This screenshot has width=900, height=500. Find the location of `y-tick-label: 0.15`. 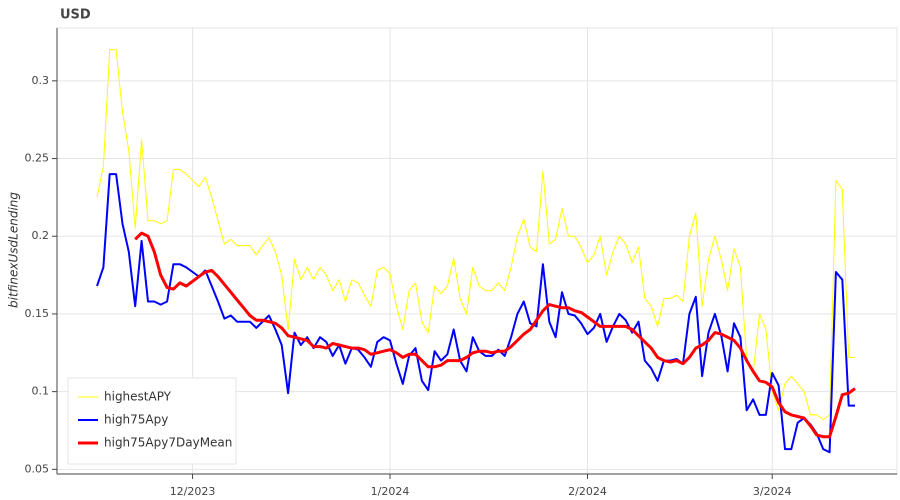

y-tick-label: 0.15 is located at coordinates (37, 313).